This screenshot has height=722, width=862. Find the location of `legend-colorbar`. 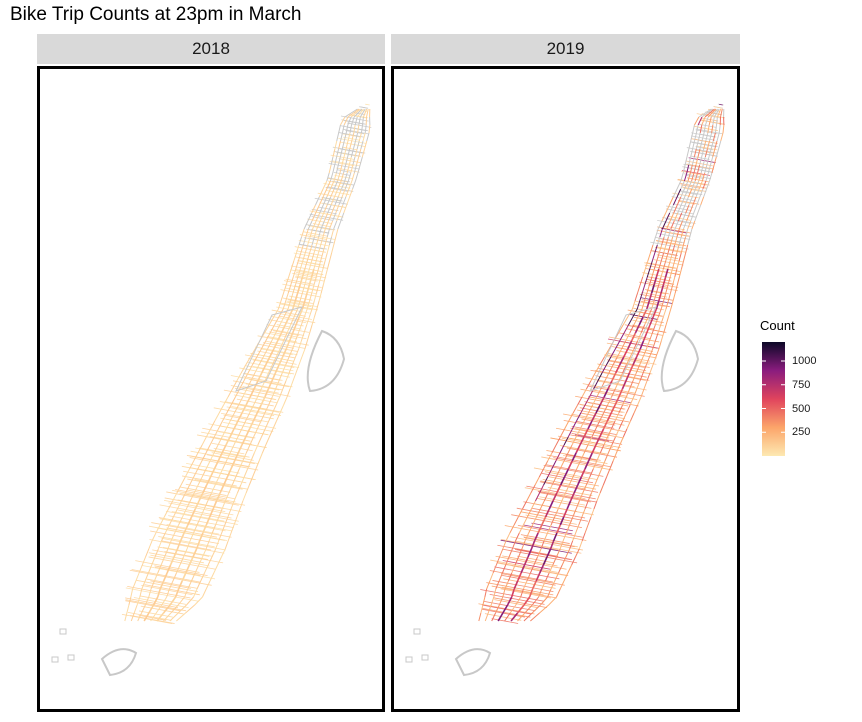

legend-colorbar is located at coordinates (773, 399).